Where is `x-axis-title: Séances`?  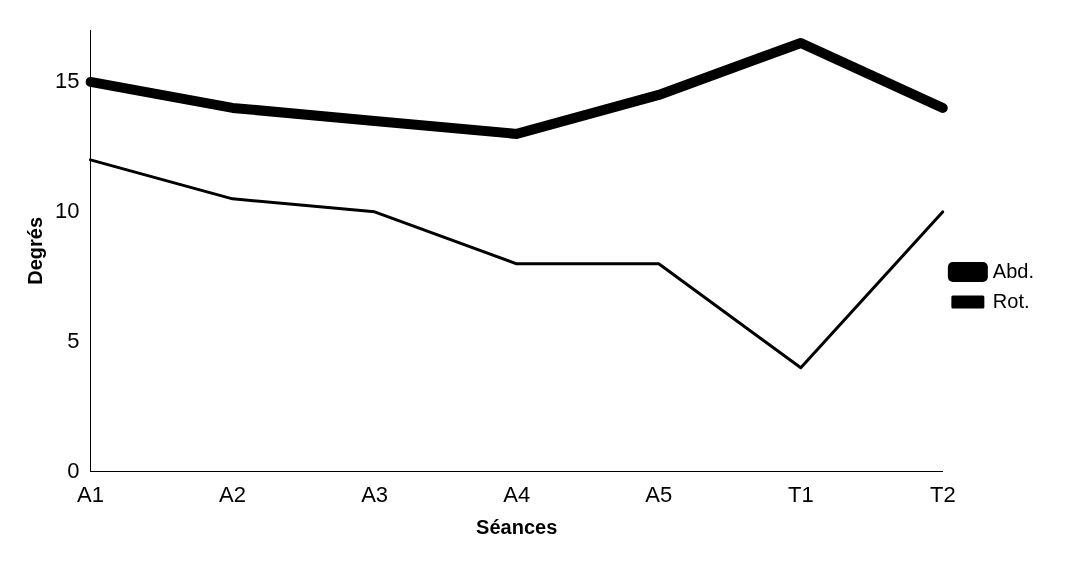
x-axis-title: Séances is located at coordinates (517, 526).